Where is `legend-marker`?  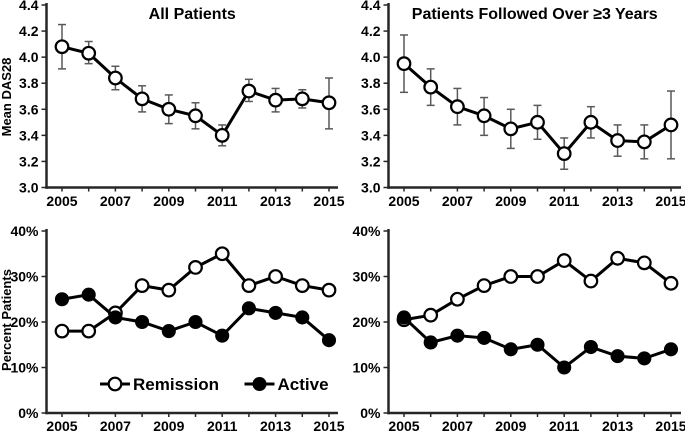 legend-marker is located at coordinates (259, 384).